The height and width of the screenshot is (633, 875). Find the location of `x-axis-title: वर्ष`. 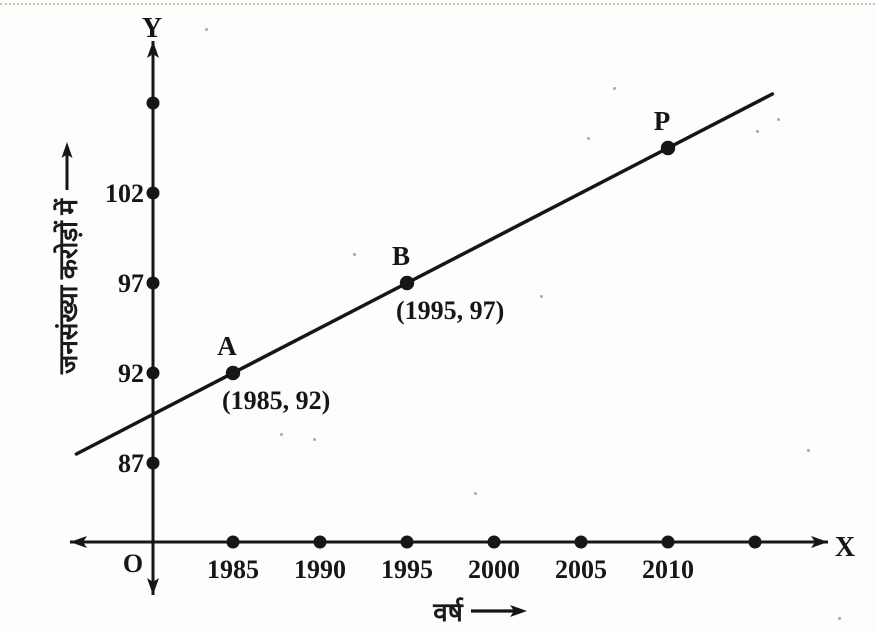

x-axis-title: वर्ष is located at coordinates (480, 611).